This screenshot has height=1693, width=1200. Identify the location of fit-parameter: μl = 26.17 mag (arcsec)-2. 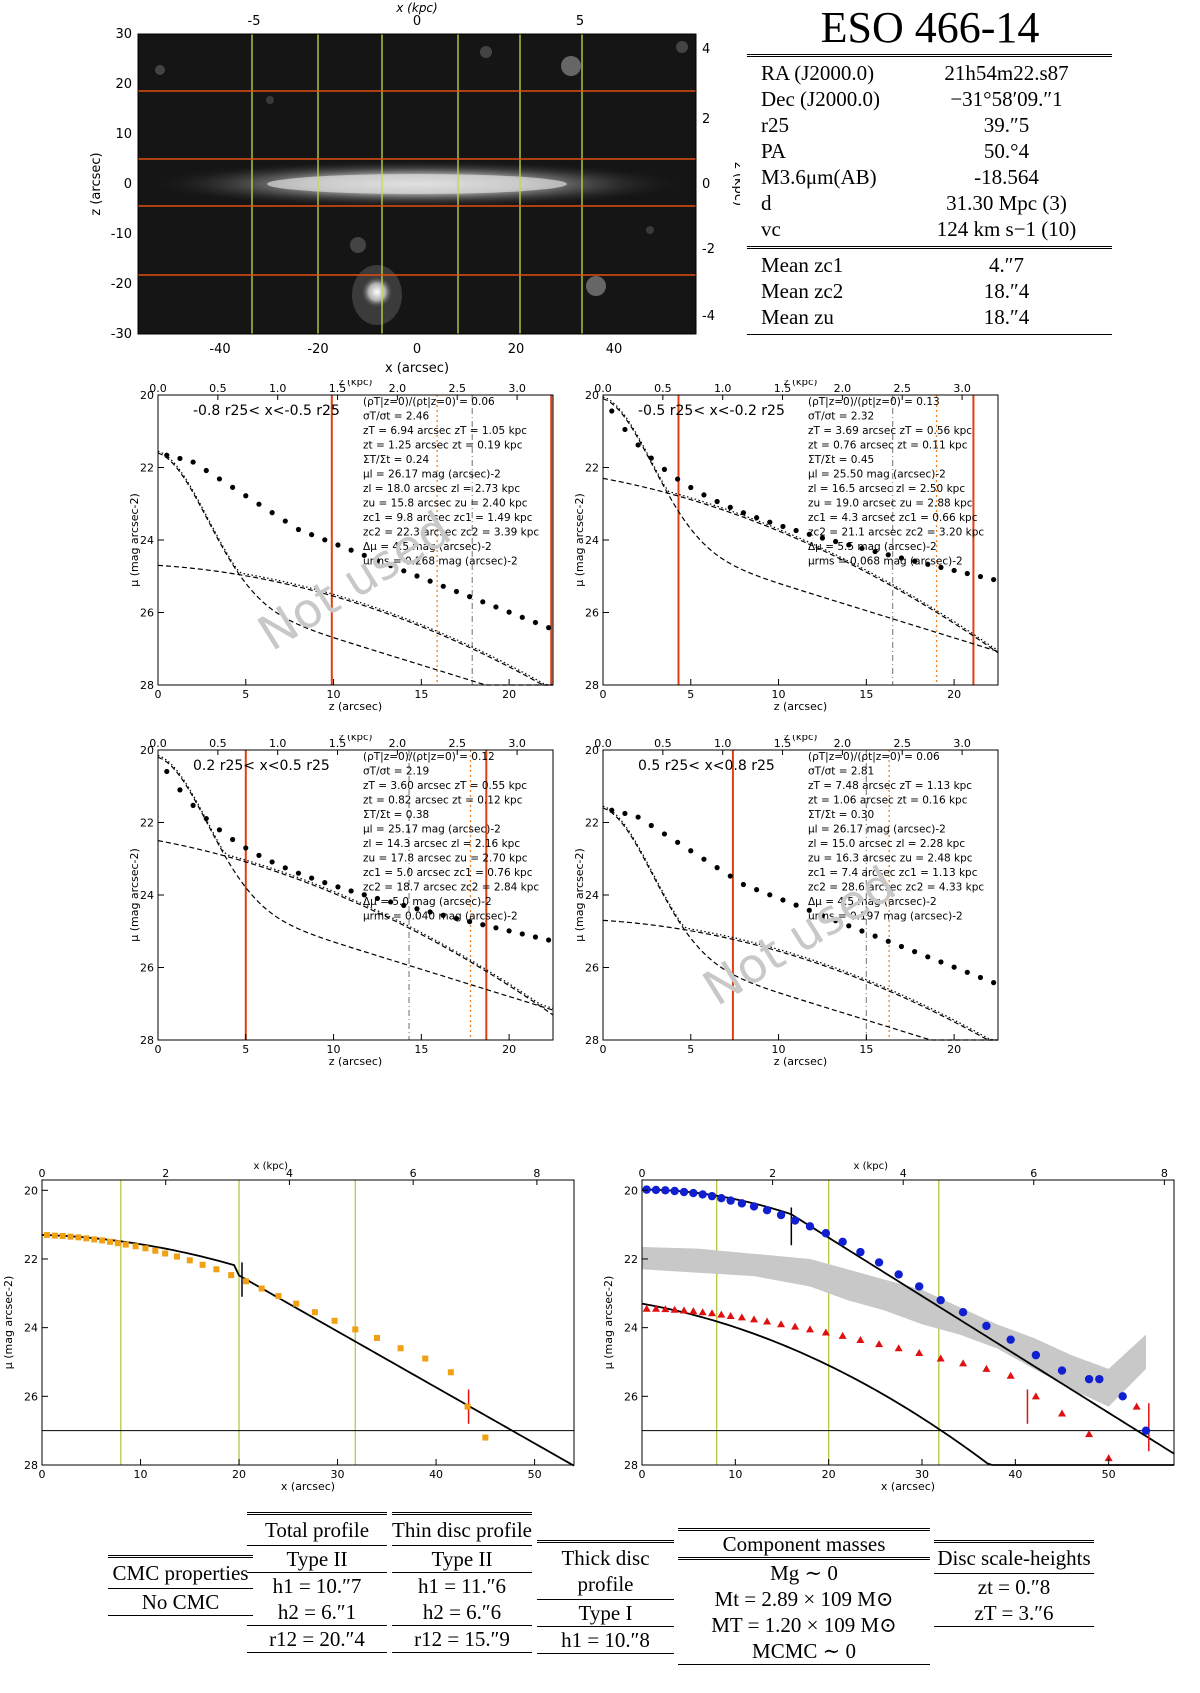
(432, 475).